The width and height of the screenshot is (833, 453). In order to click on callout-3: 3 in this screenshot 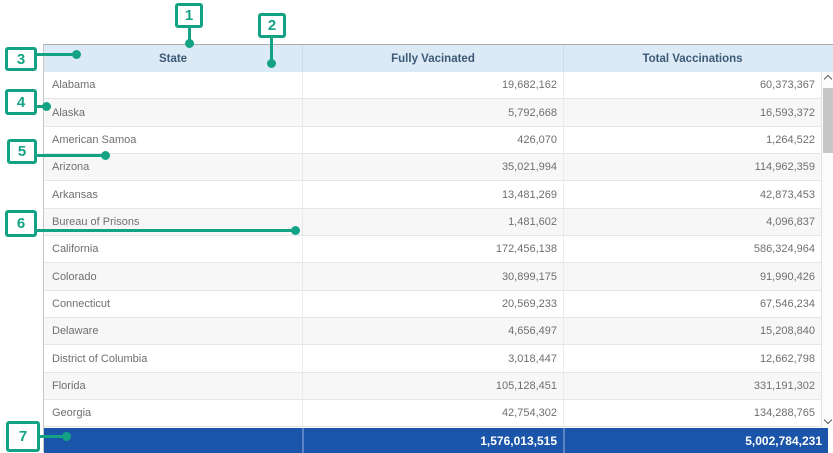, I will do `click(21, 59)`.